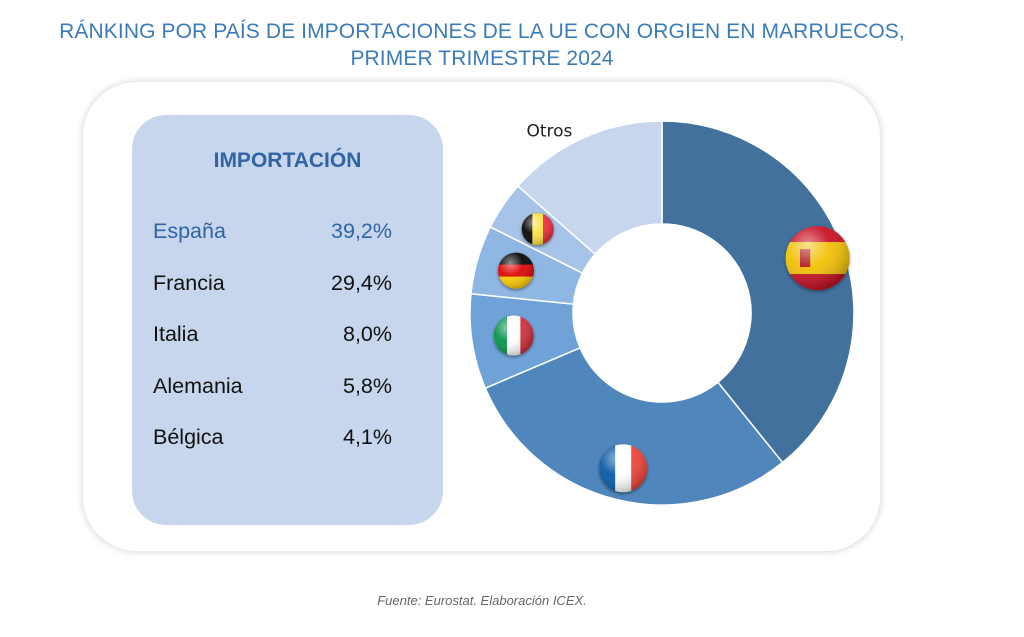 This screenshot has height=637, width=1024. I want to click on donut-slice-label-otros: Otros, so click(549, 131).